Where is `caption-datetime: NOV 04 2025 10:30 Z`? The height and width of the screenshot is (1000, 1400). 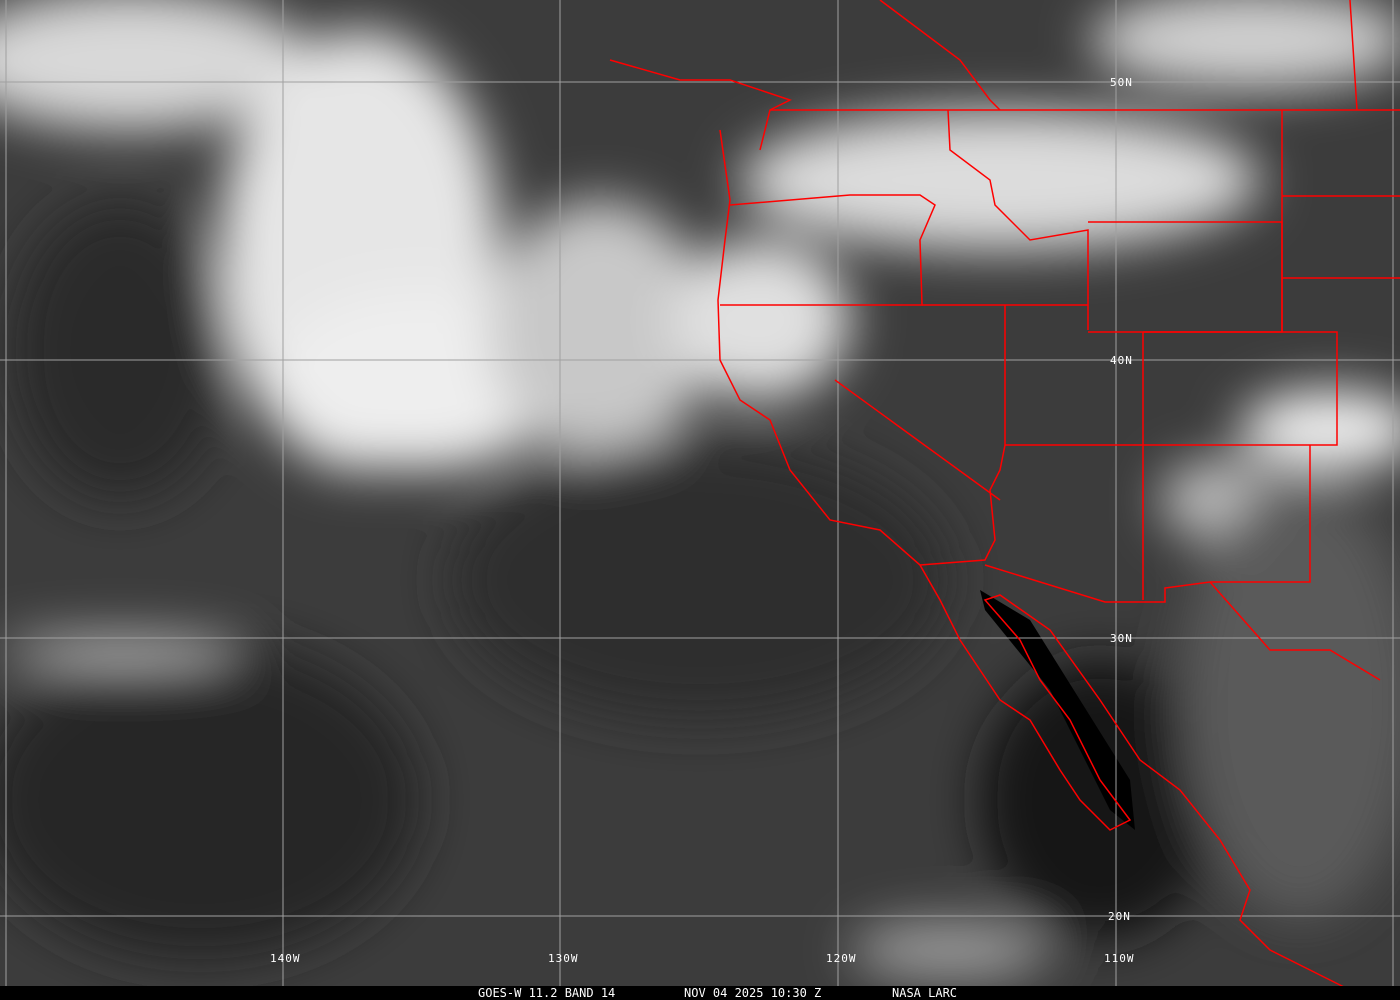
caption-datetime: NOV 04 2025 10:30 Z is located at coordinates (753, 993).